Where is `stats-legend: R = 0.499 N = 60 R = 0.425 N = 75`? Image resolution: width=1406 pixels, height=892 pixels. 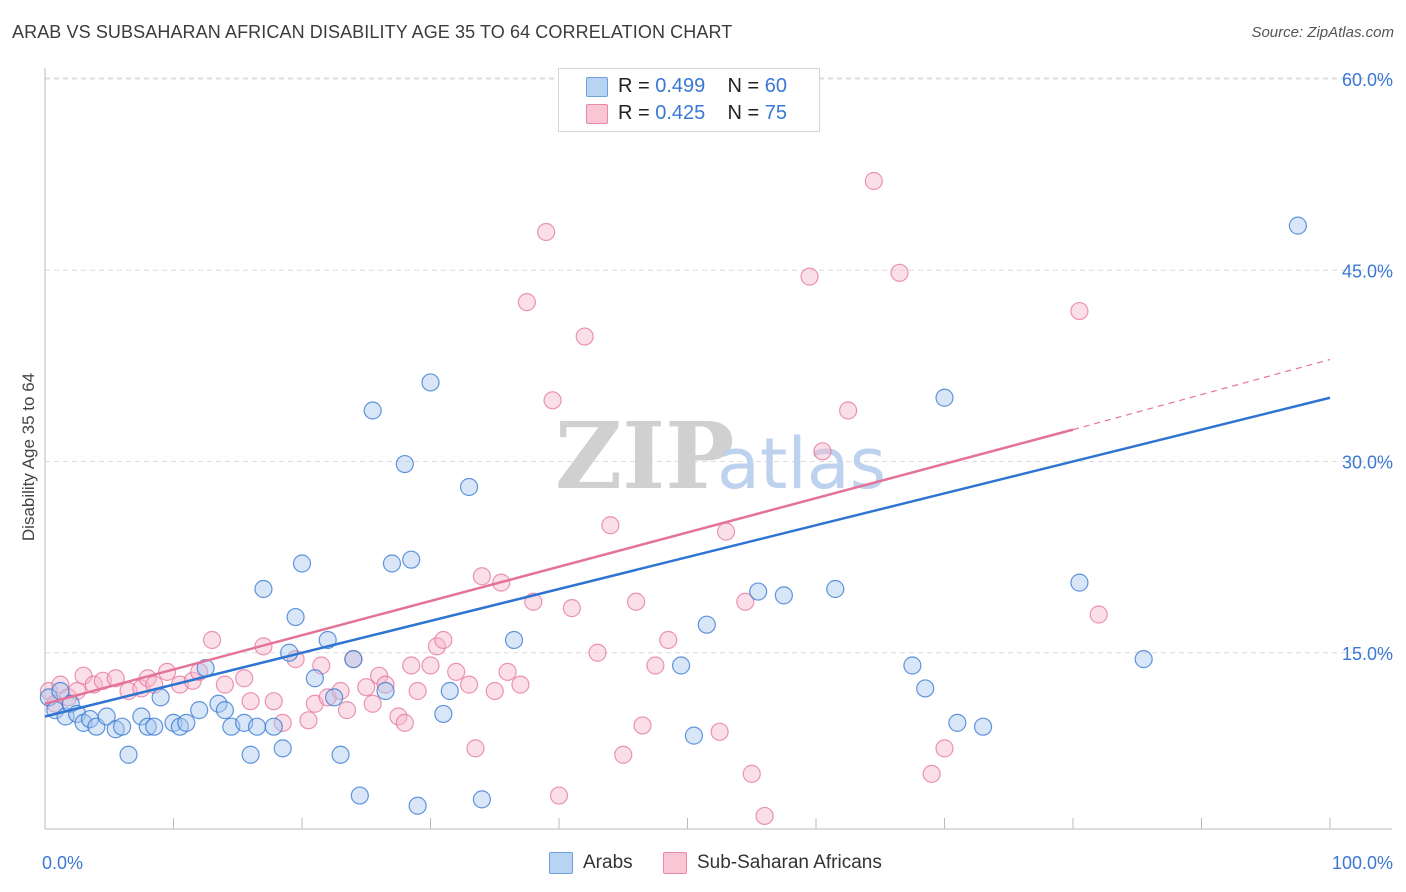
stats-legend: R = 0.499 N = 60 R = 0.425 N = 75 is located at coordinates (689, 100).